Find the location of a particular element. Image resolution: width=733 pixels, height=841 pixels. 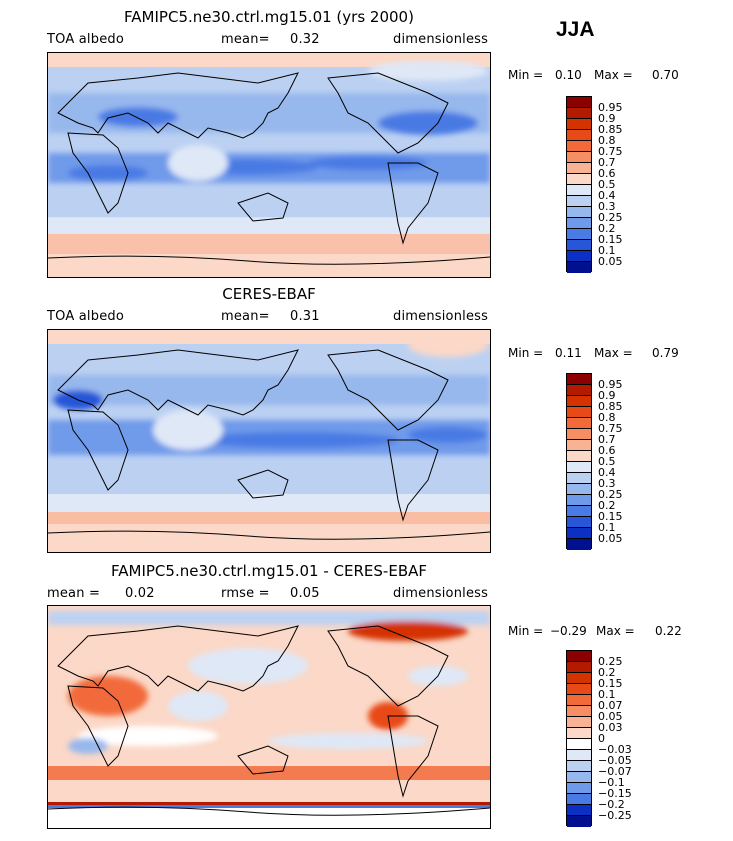

panel-title: FAMIPC5.ne30.ctrl.mg15.01 - CERES-EBAF is located at coordinates (269, 571).